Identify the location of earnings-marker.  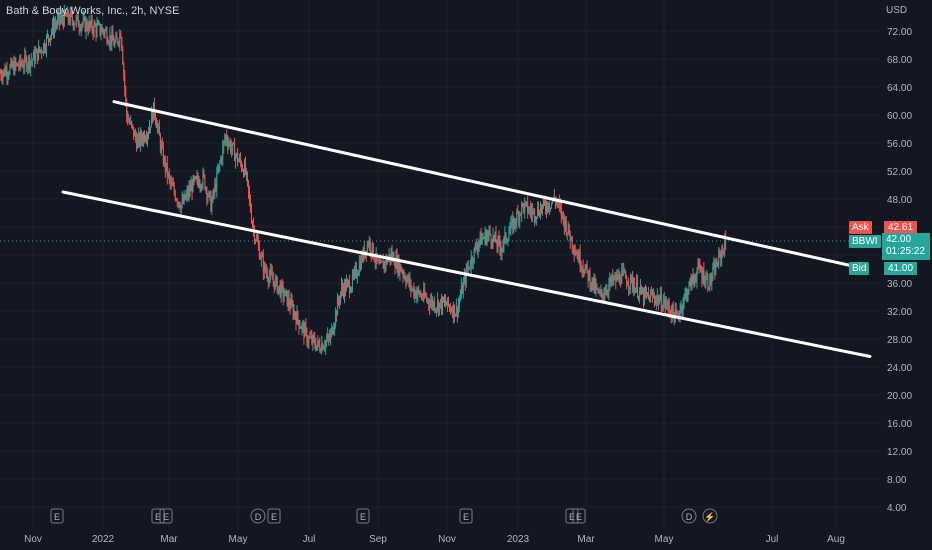
(466, 516).